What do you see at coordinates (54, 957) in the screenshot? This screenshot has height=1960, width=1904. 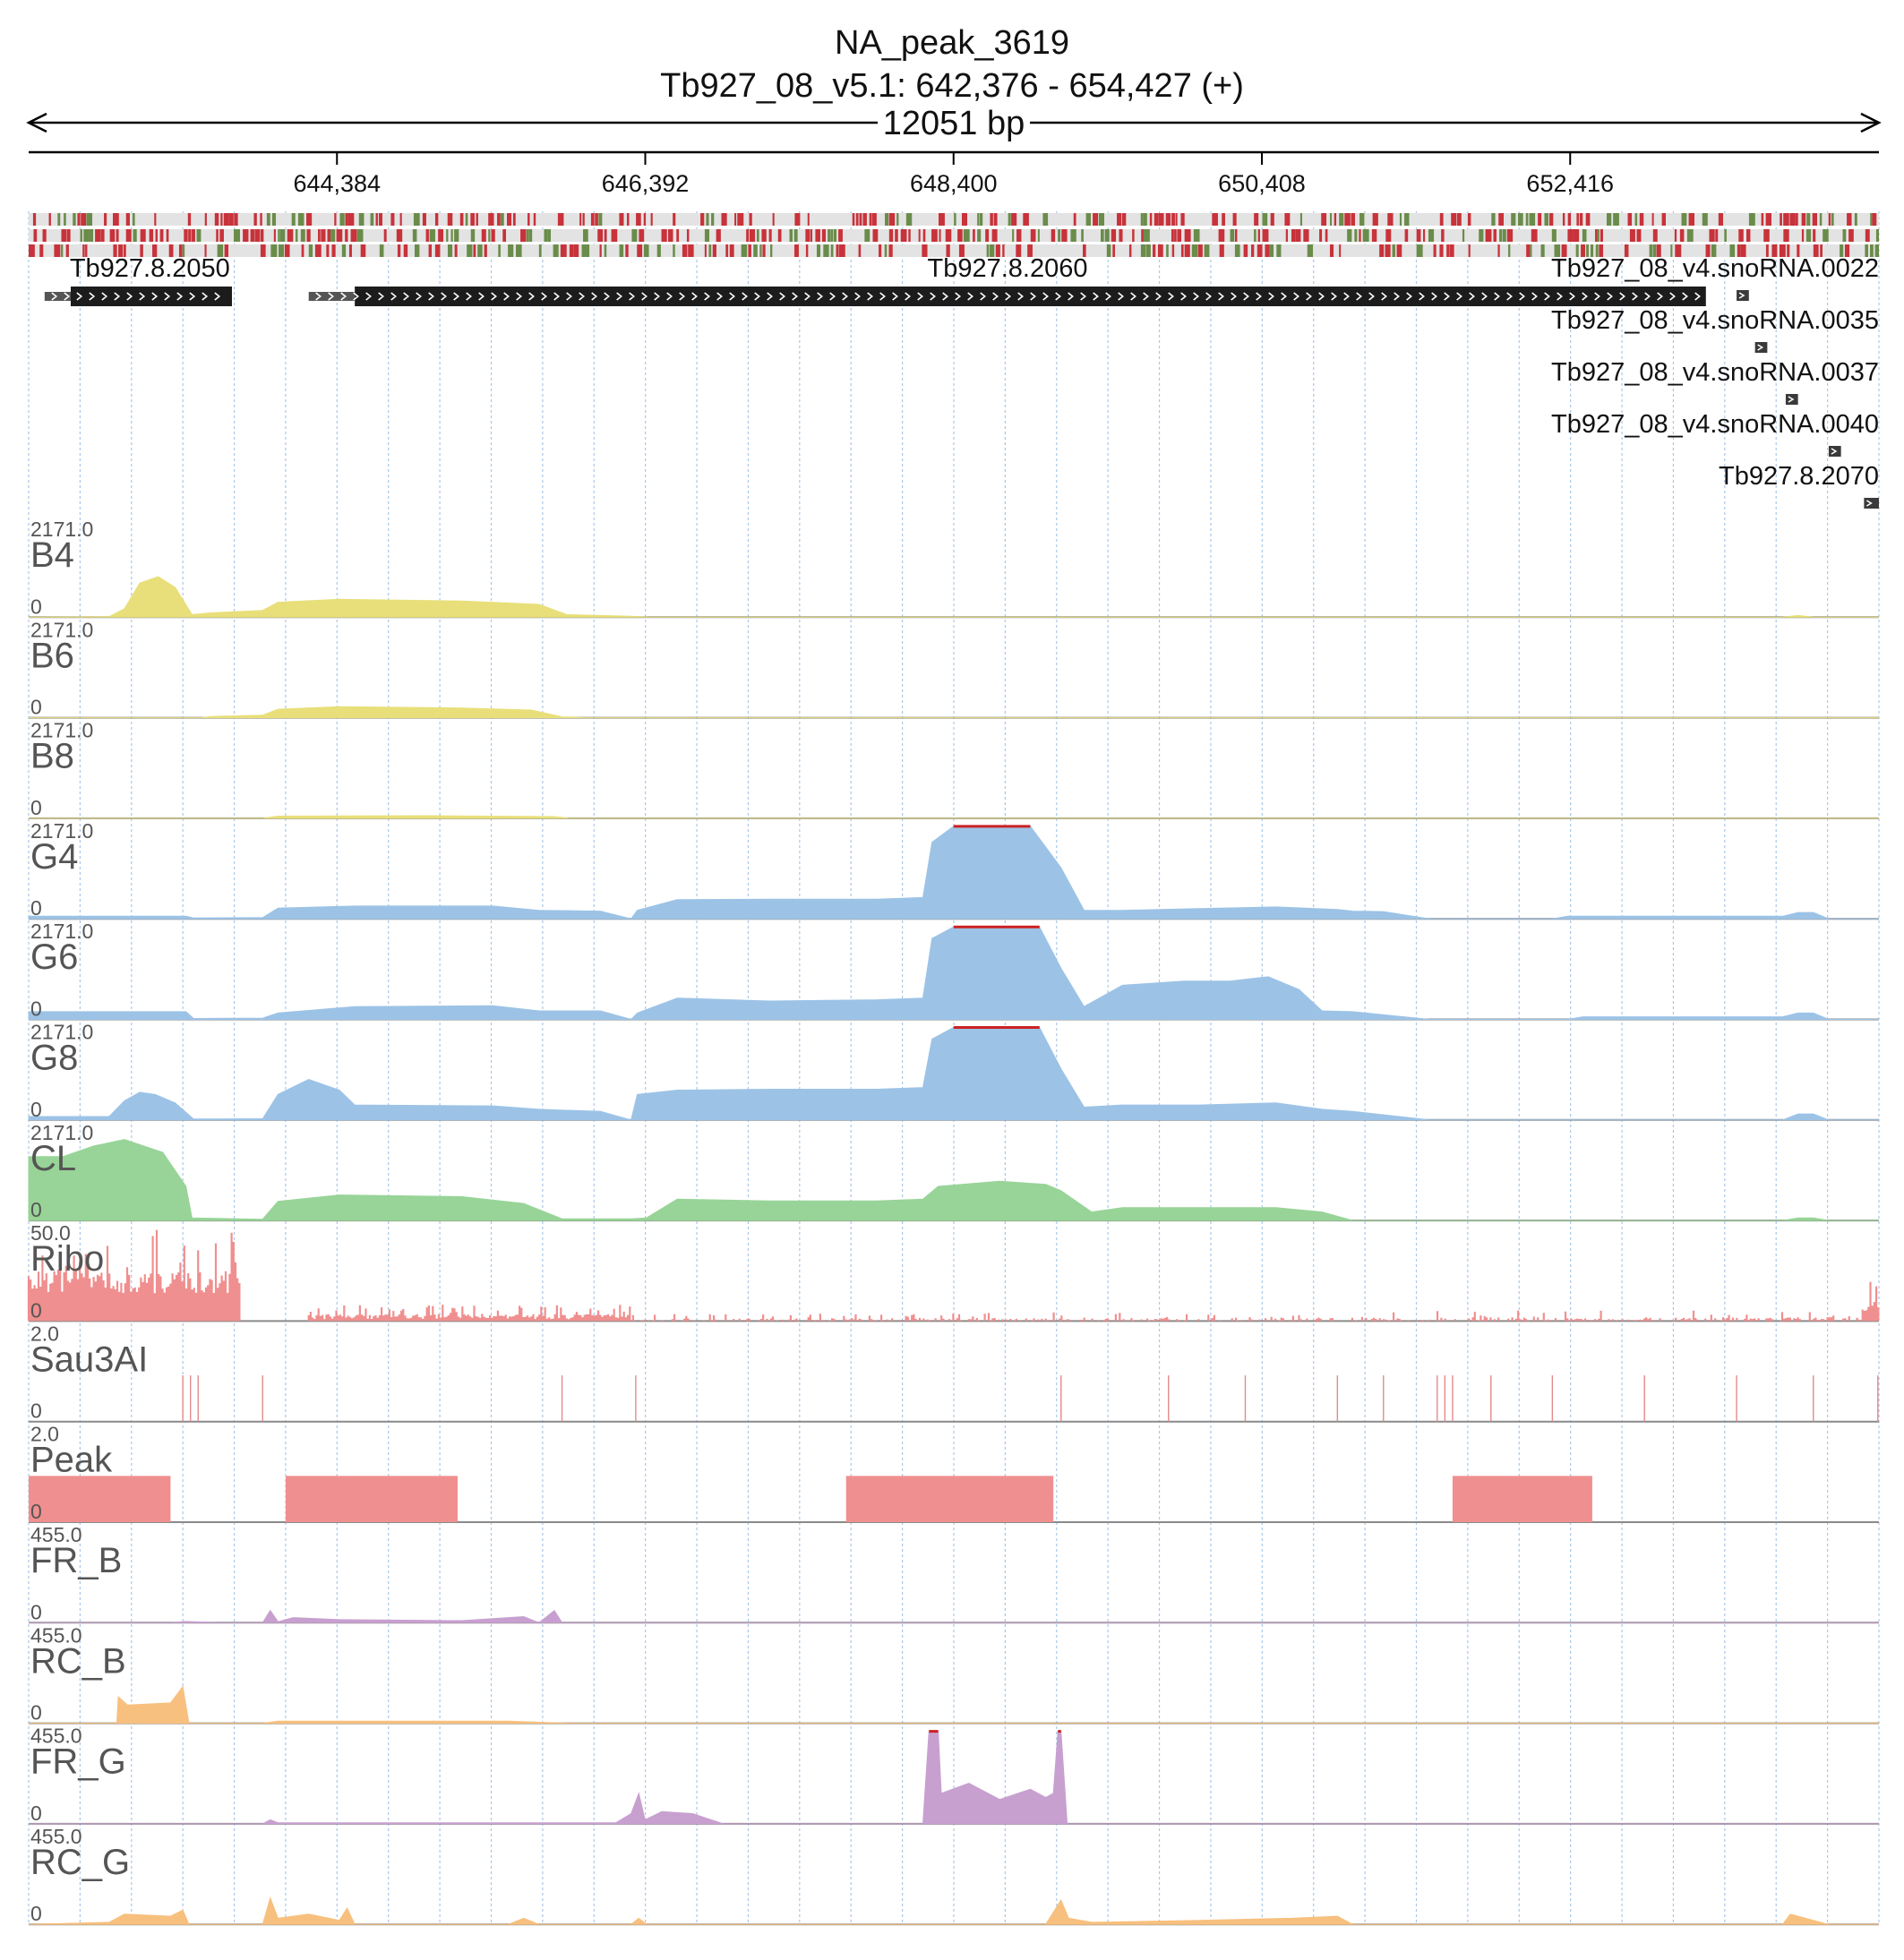 I see `track-name-label: G6` at bounding box center [54, 957].